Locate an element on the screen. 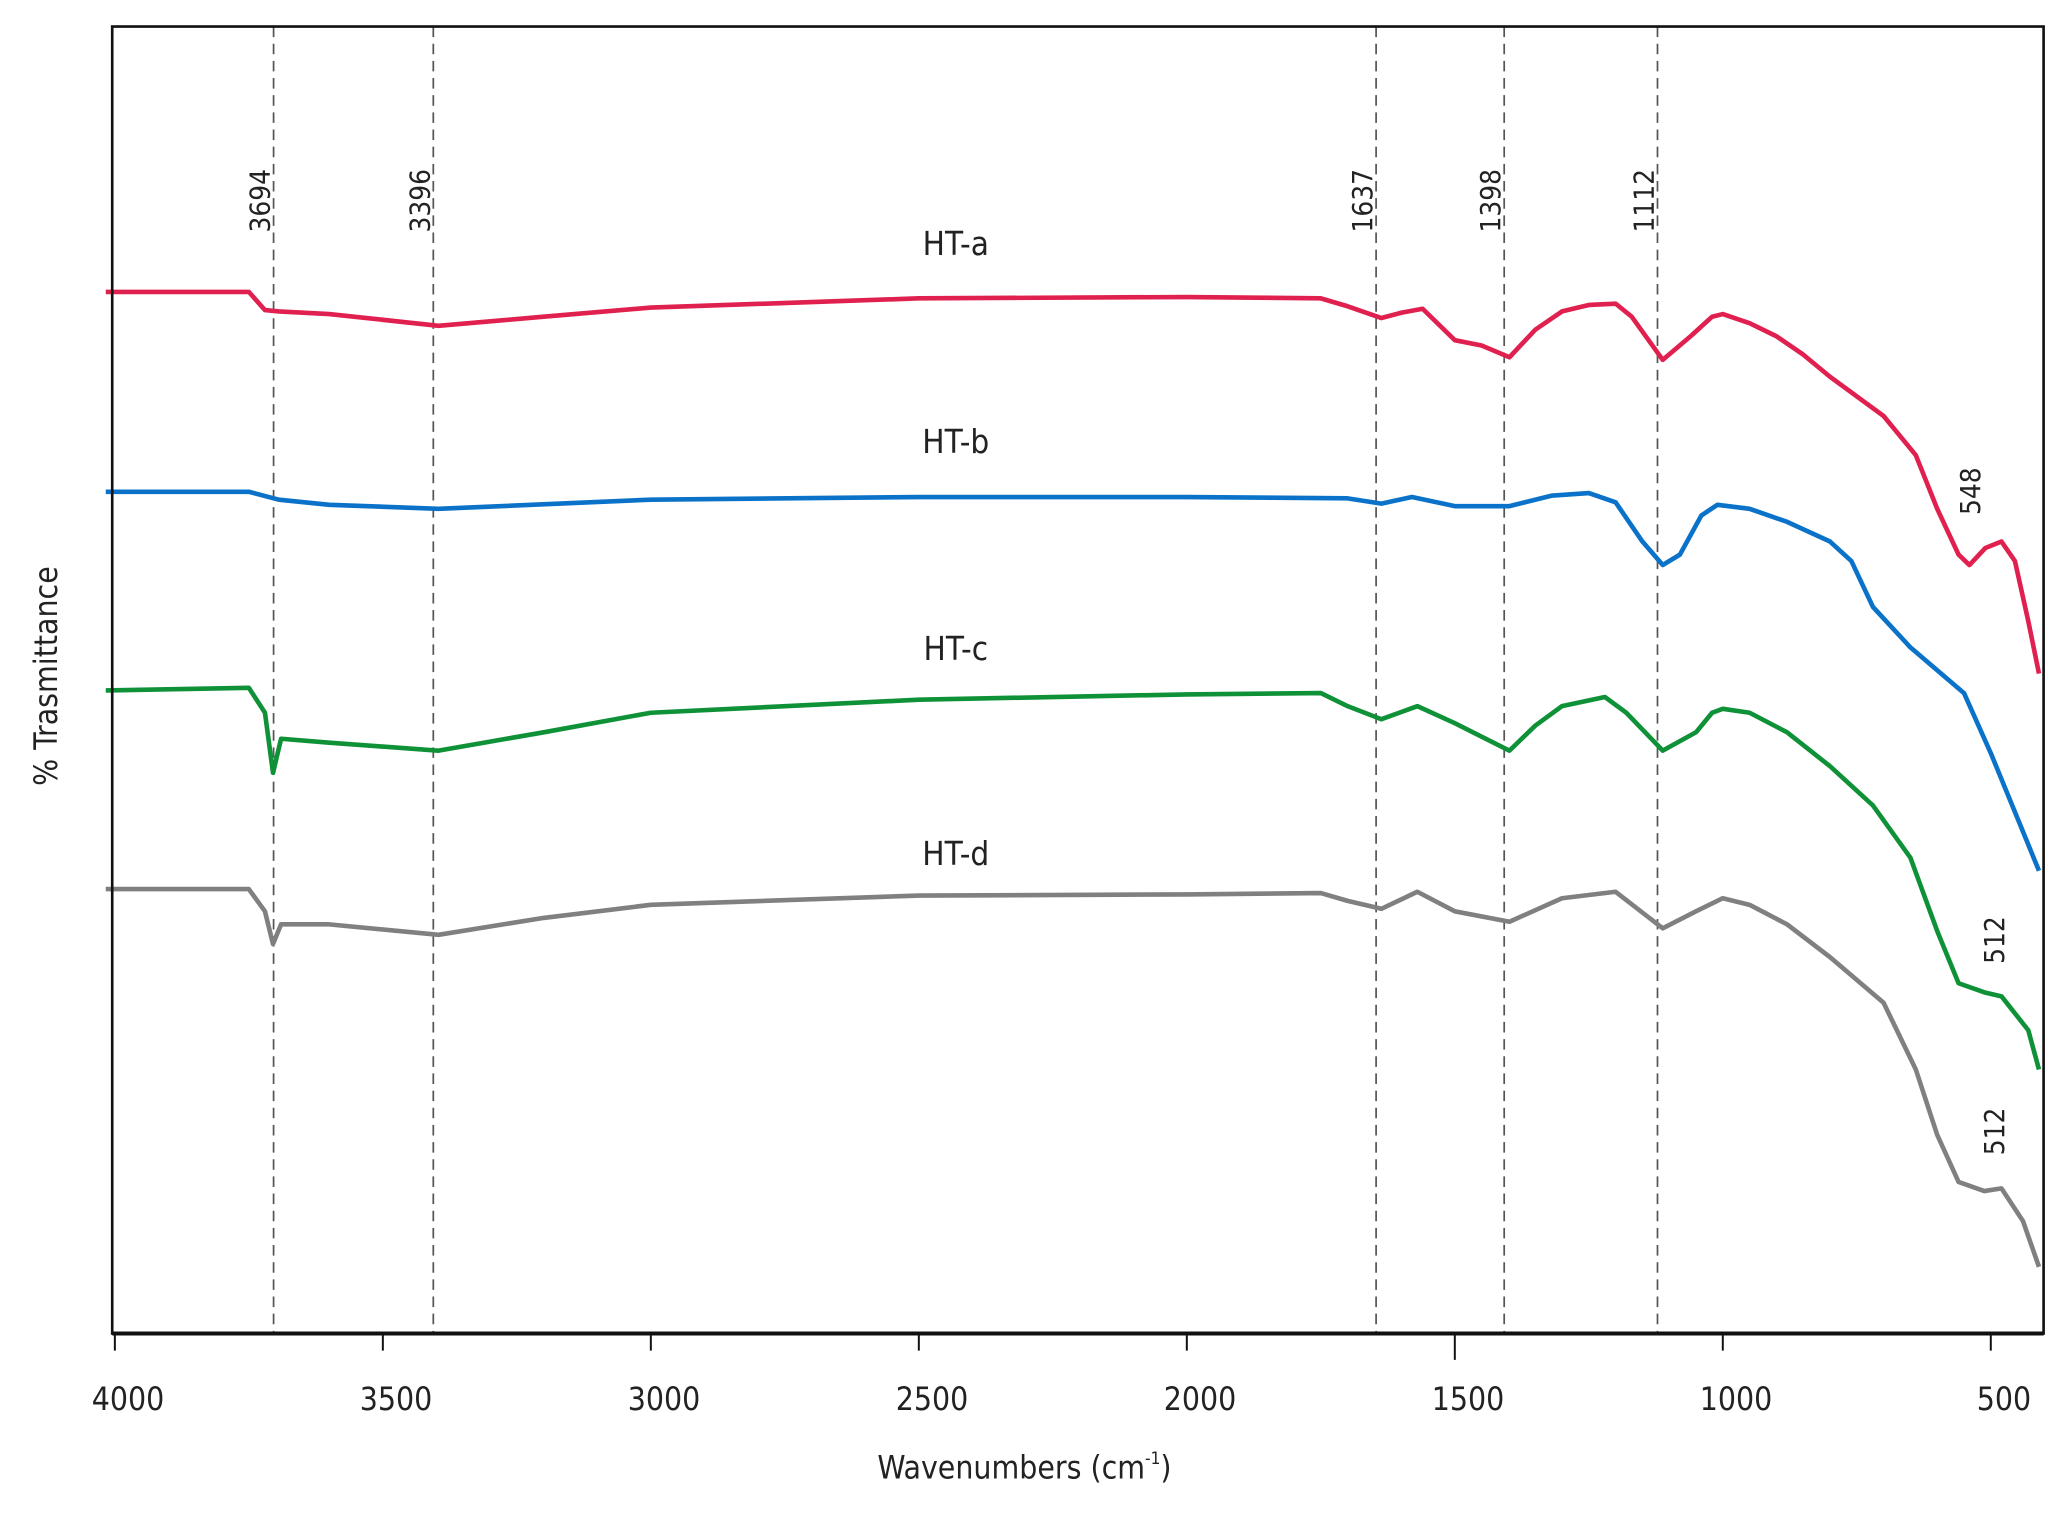  x-tick-label: 2500 is located at coordinates (932, 1400).